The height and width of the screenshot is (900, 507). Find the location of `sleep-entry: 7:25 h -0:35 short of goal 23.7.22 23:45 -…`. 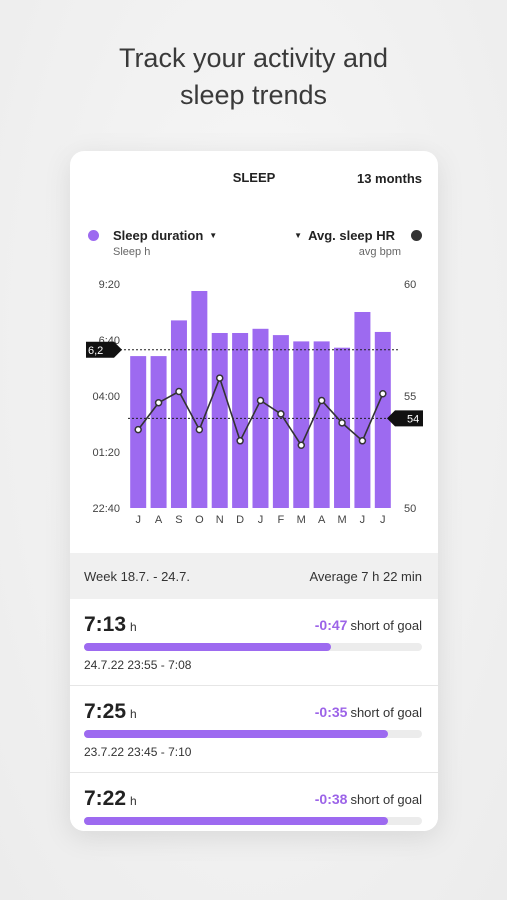

sleep-entry: 7:25 h -0:35 short of goal 23.7.22 23:45 -… is located at coordinates (254, 729).